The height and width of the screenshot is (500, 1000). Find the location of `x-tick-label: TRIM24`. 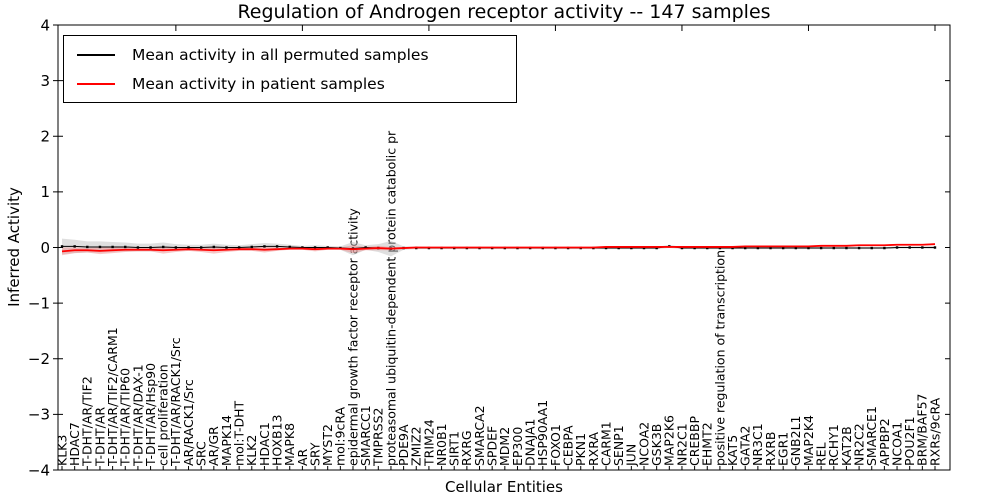

x-tick-label: TRIM24 is located at coordinates (428, 443).